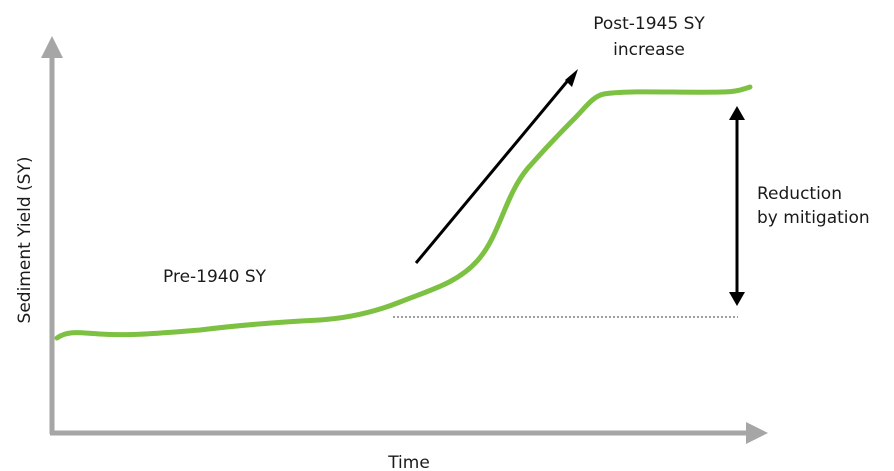 The width and height of the screenshot is (894, 471). Describe the element at coordinates (409, 433) in the screenshot. I see `x-axis` at that location.